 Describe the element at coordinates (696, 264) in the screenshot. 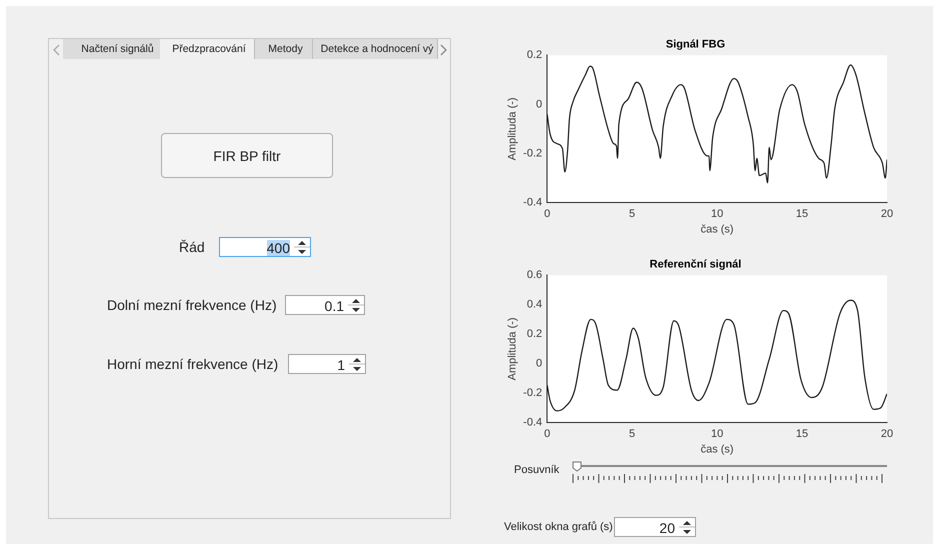

I see `chart-title: Referenční signál` at that location.